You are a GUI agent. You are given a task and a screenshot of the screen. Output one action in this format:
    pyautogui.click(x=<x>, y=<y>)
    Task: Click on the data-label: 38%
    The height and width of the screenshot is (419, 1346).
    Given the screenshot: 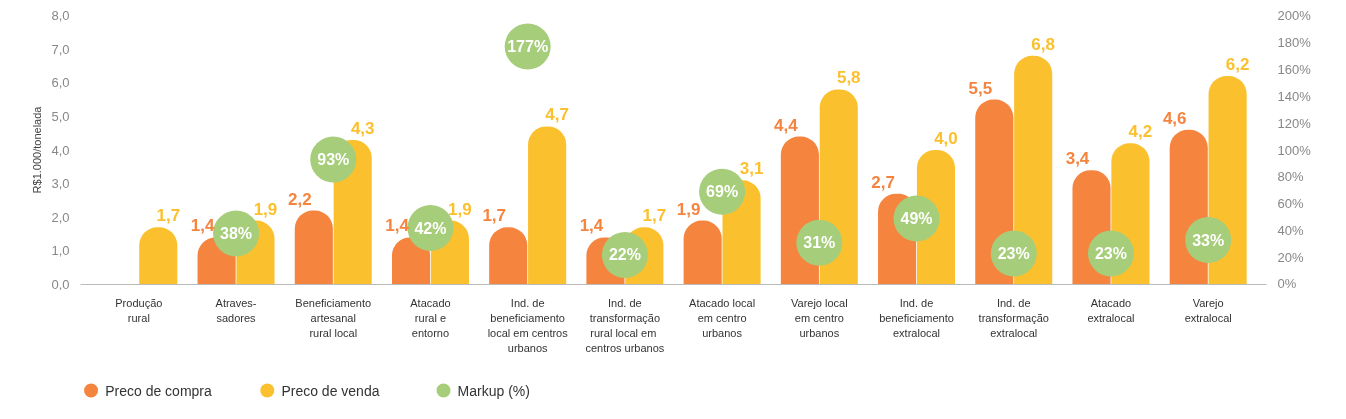 What is the action you would take?
    pyautogui.click(x=236, y=233)
    